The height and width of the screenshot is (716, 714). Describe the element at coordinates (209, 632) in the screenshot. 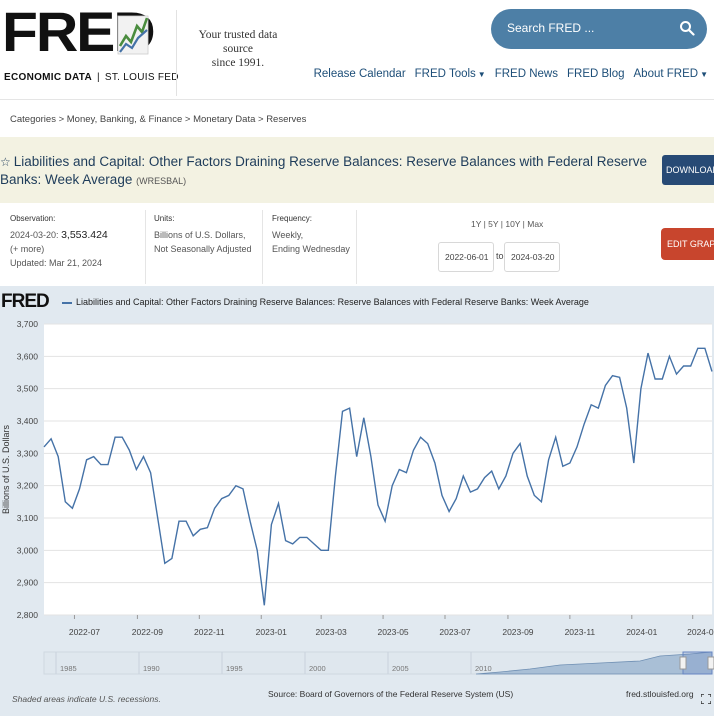

I see `x-tick-label: 2022-11` at that location.